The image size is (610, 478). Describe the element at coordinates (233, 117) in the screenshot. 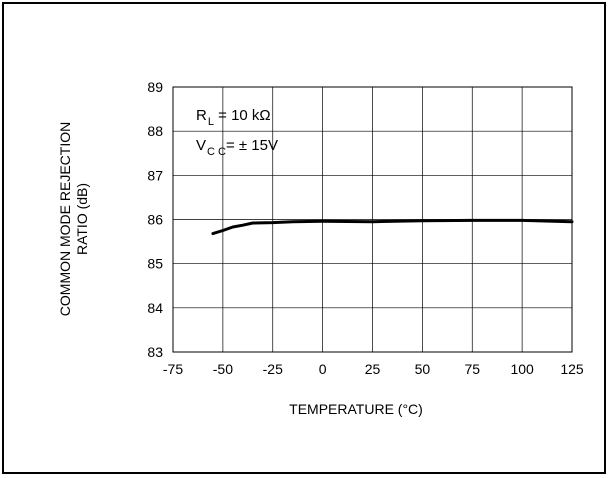

I see `annotation-load-resistance: RL = 10 kΩ` at that location.